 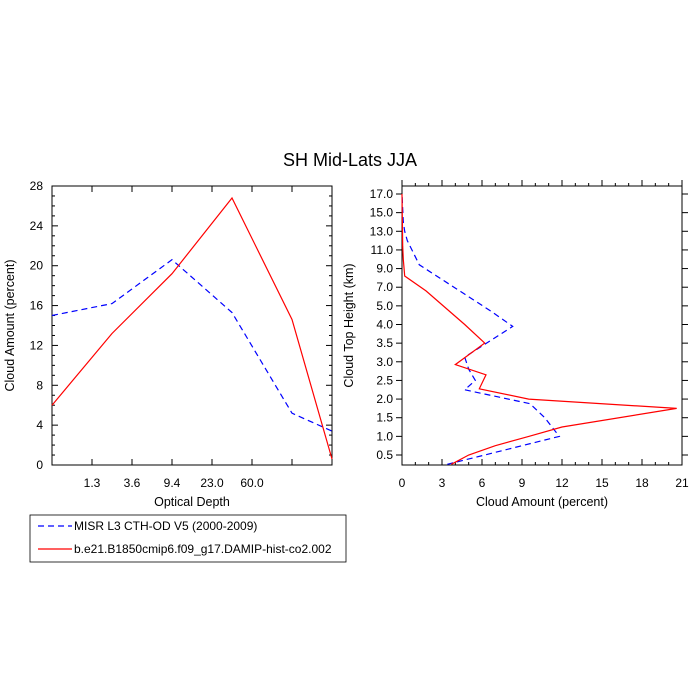 I want to click on right-x-tick-label: 12, so click(x=562, y=483).